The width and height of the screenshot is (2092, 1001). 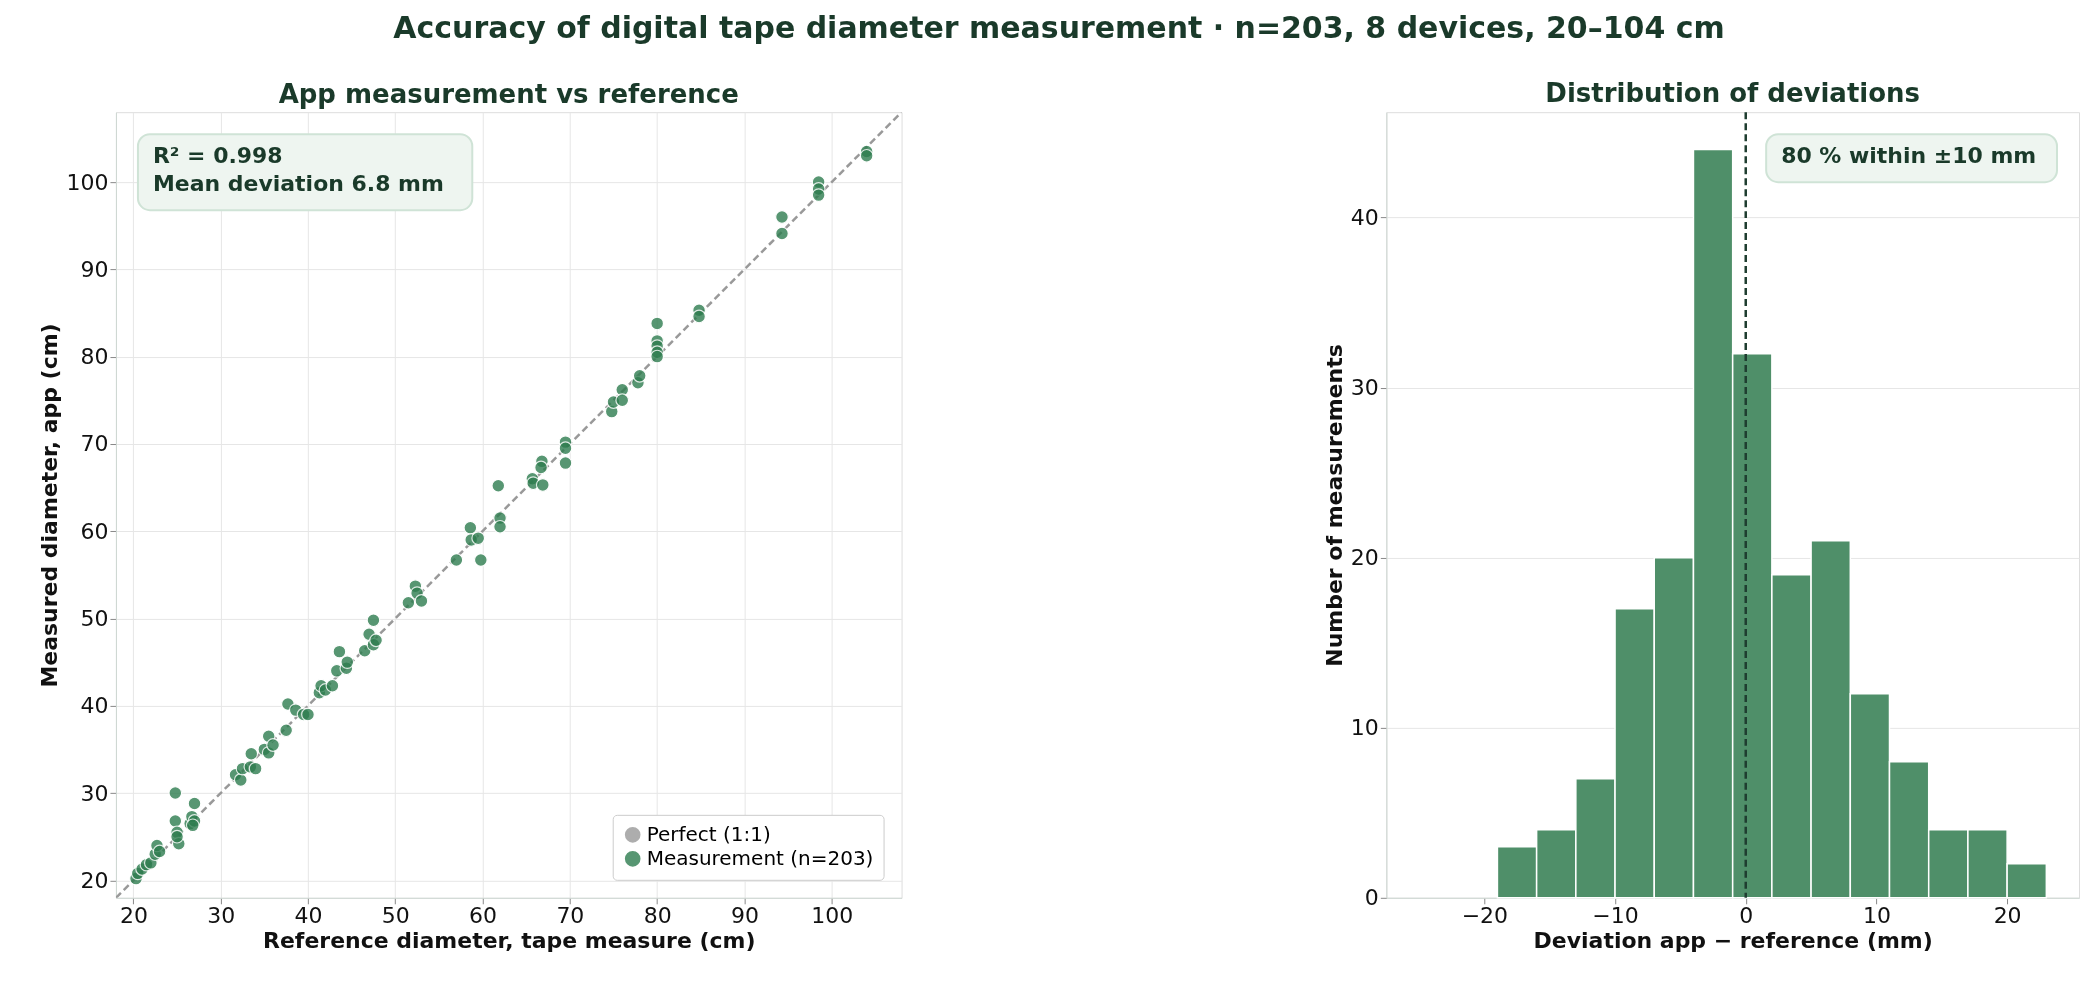 What do you see at coordinates (1876, 916) in the screenshot?
I see `x-tick-label: 10` at bounding box center [1876, 916].